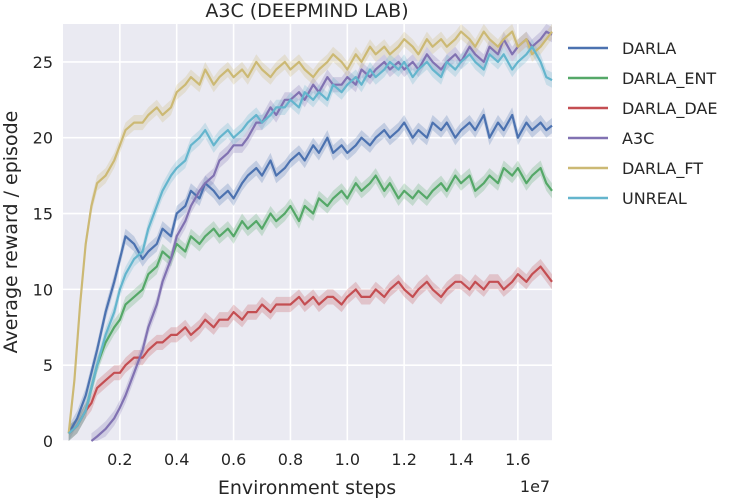  I want to click on x-axis-label: Environment steps, so click(307, 488).